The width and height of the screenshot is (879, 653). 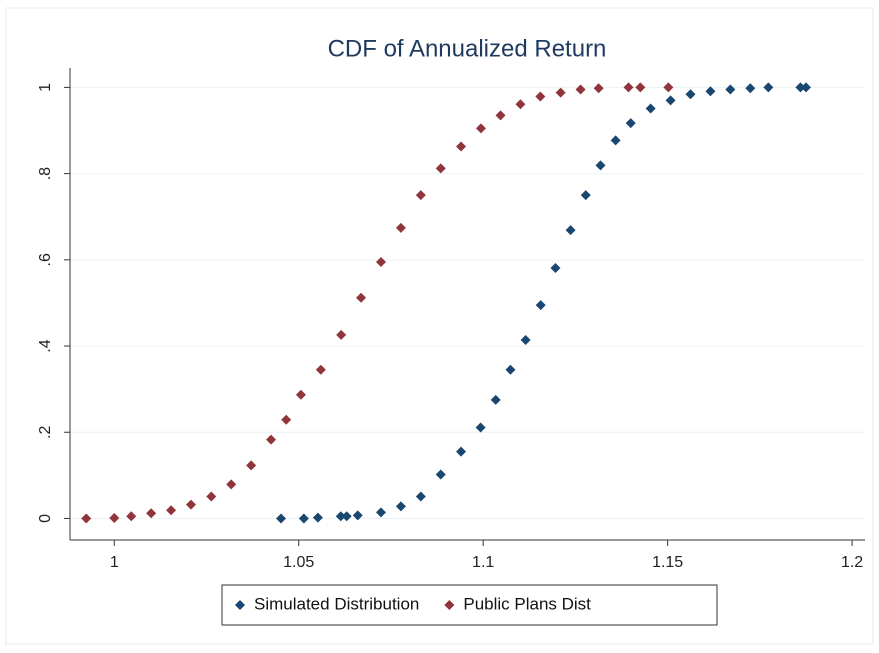 I want to click on x-tick-label: 1.1, so click(x=483, y=562).